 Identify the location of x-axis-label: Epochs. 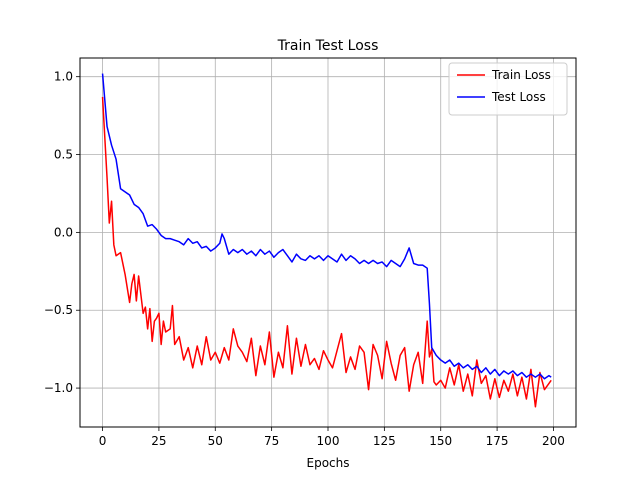
(328, 463).